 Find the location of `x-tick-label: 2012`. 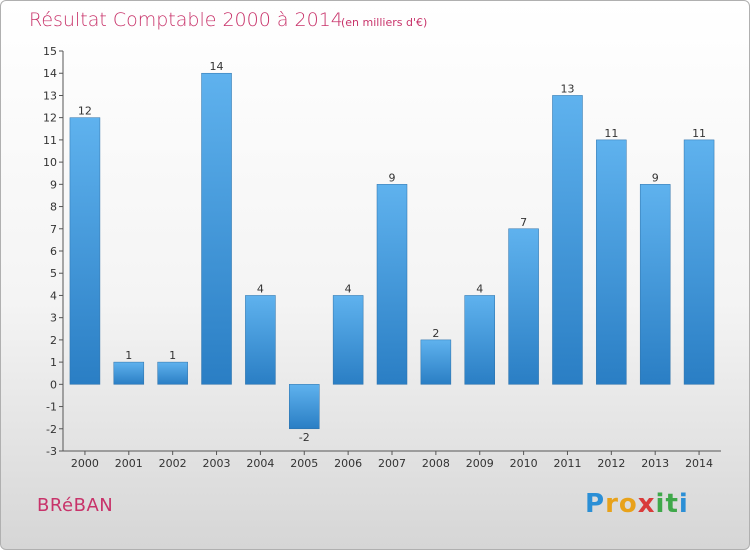

x-tick-label: 2012 is located at coordinates (611, 463).